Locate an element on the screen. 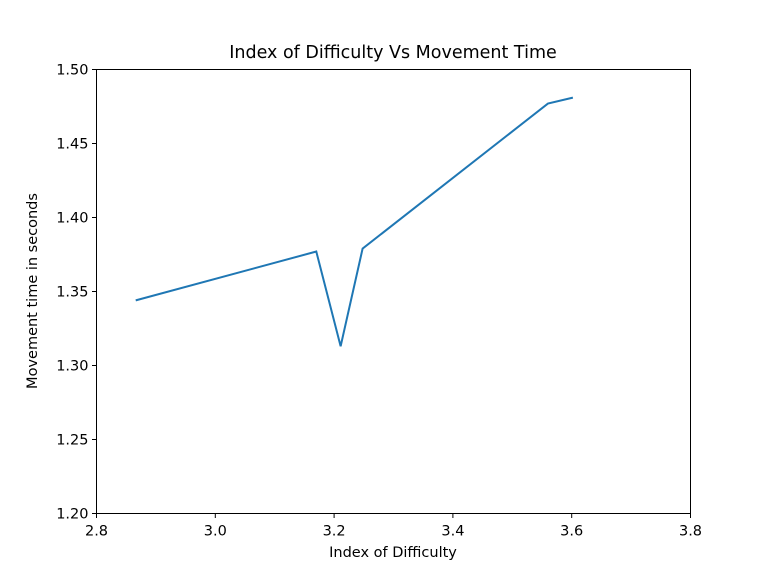 The image size is (768, 576). x-tick-label: 3.2 is located at coordinates (334, 532).